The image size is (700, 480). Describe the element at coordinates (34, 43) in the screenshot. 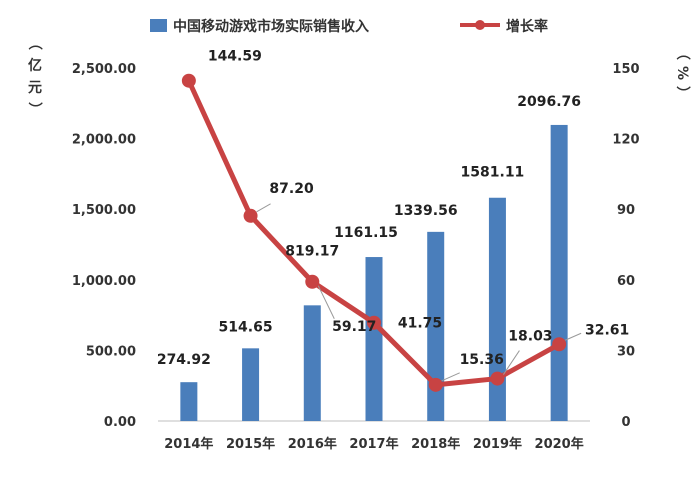

I see `left-axis-unit-char: （` at that location.